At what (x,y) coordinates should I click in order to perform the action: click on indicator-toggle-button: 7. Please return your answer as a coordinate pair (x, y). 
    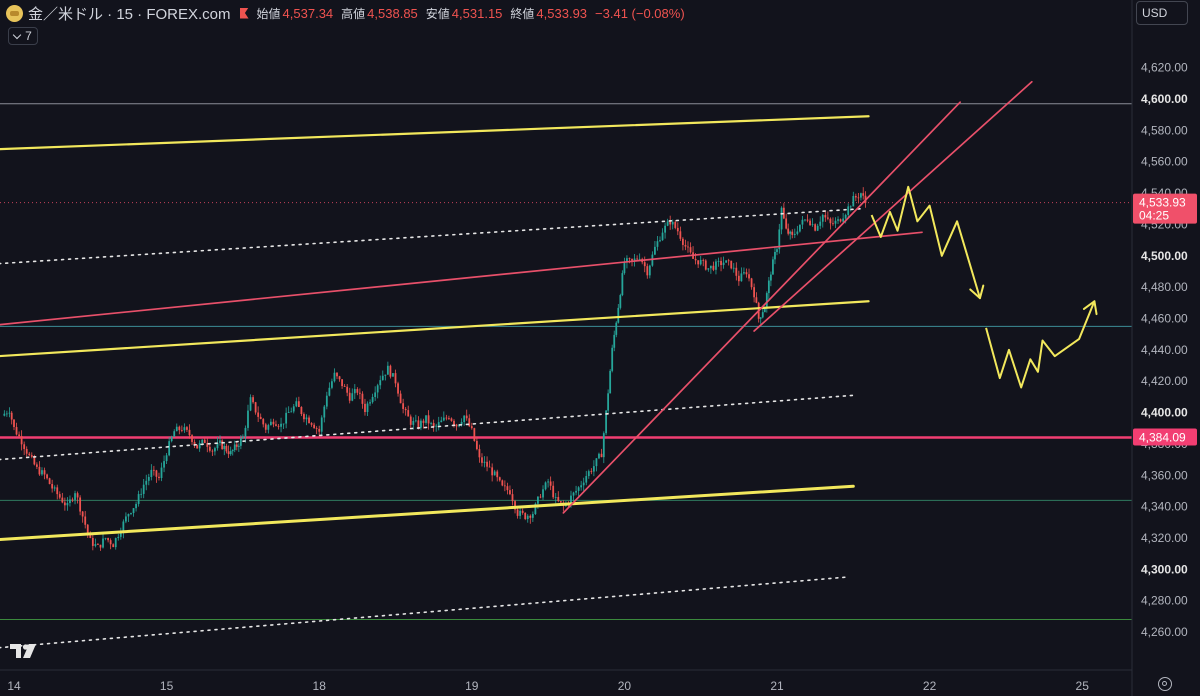
    Looking at the image, I should click on (23, 36).